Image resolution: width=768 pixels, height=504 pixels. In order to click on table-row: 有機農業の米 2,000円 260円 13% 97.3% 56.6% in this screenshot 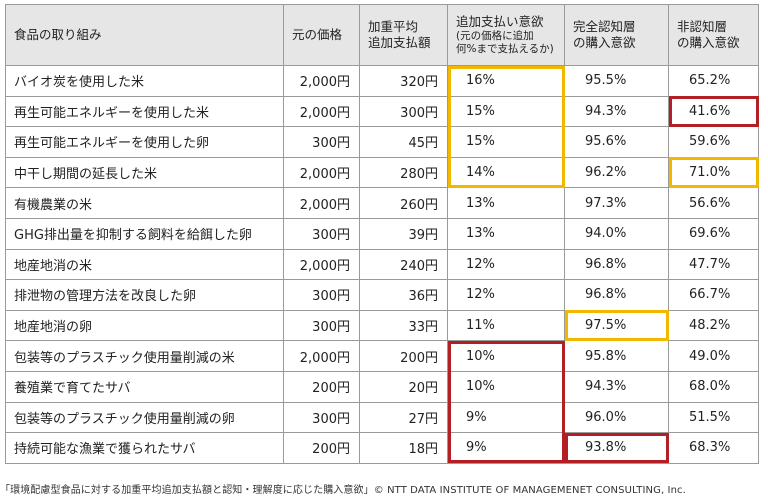, I will do `click(382, 203)`.